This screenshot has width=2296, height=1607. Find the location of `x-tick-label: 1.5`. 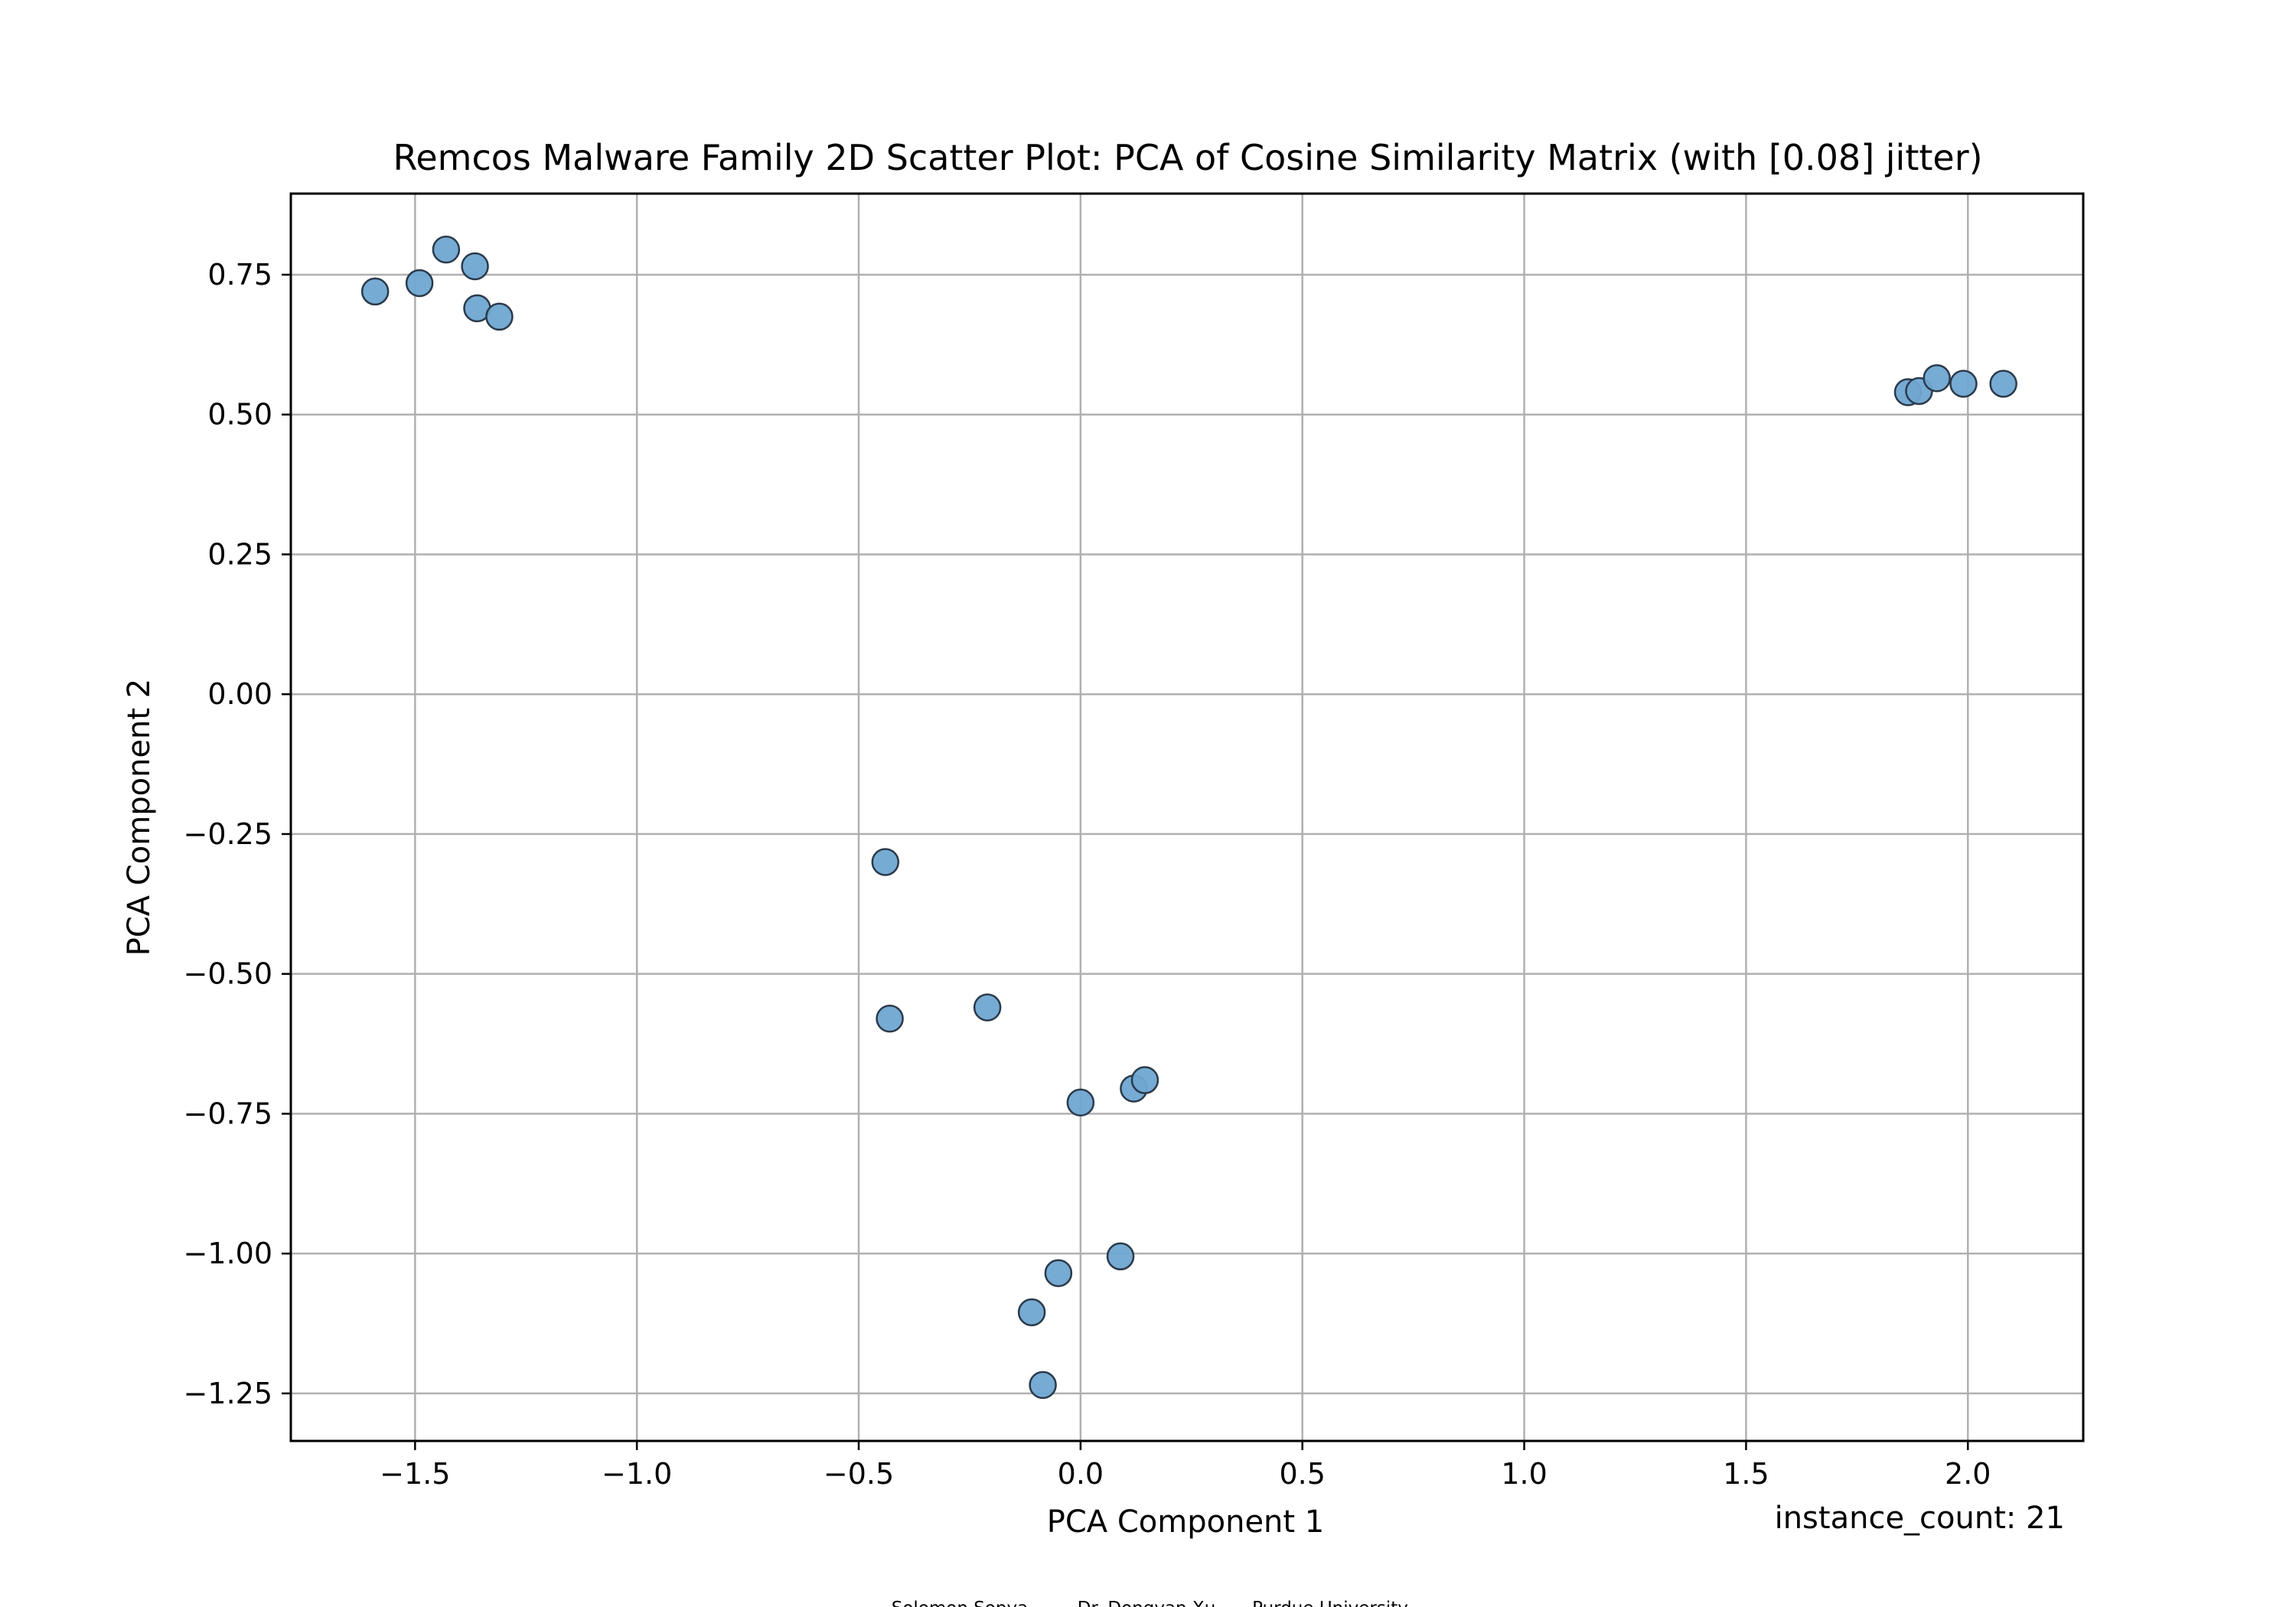

x-tick-label: 1.5 is located at coordinates (1746, 1474).